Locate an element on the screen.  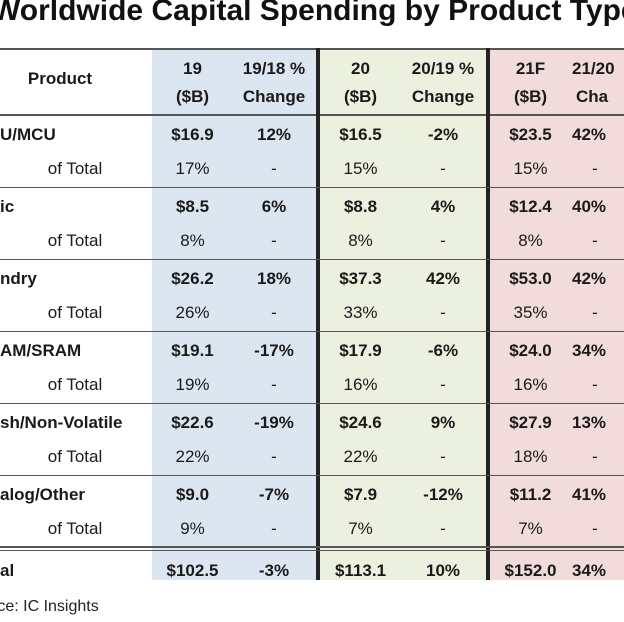
table-subcell-s21: 15% is located at coordinates (530, 168).